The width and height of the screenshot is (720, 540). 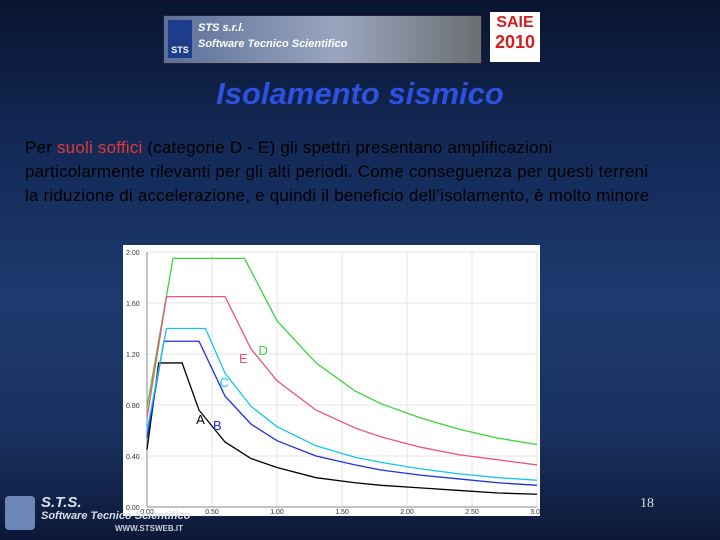 I want to click on series-label: A, so click(x=200, y=419).